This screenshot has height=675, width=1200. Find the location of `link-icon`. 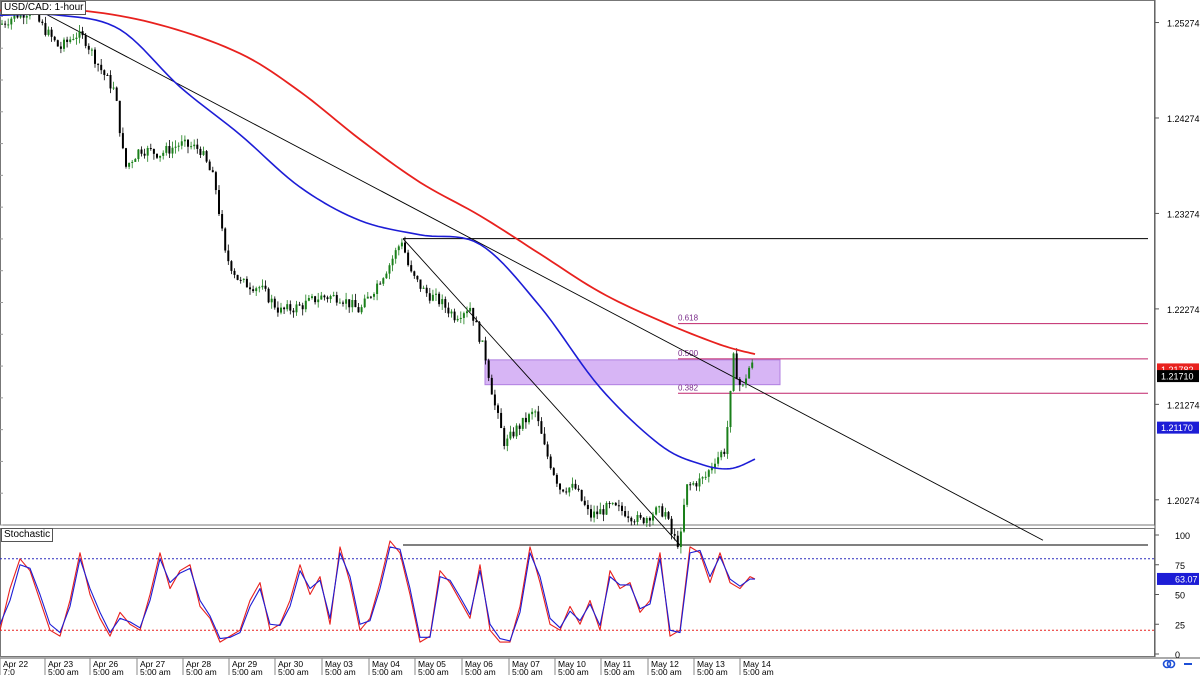

link-icon is located at coordinates (1169, 664).